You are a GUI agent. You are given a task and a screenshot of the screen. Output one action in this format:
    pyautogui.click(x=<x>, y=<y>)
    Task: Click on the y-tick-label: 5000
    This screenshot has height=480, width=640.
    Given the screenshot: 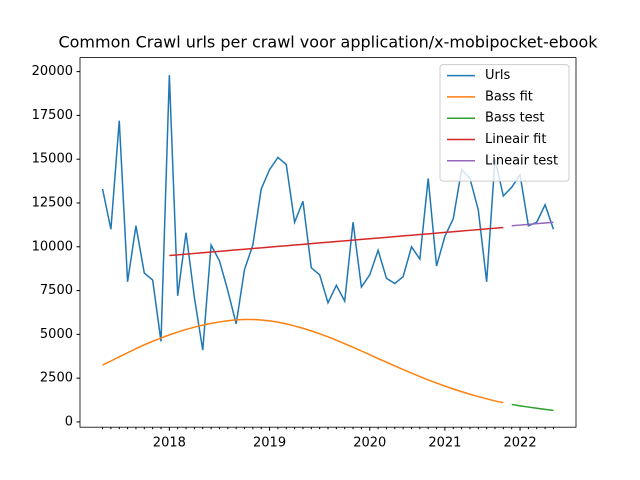 What is the action you would take?
    pyautogui.click(x=56, y=334)
    